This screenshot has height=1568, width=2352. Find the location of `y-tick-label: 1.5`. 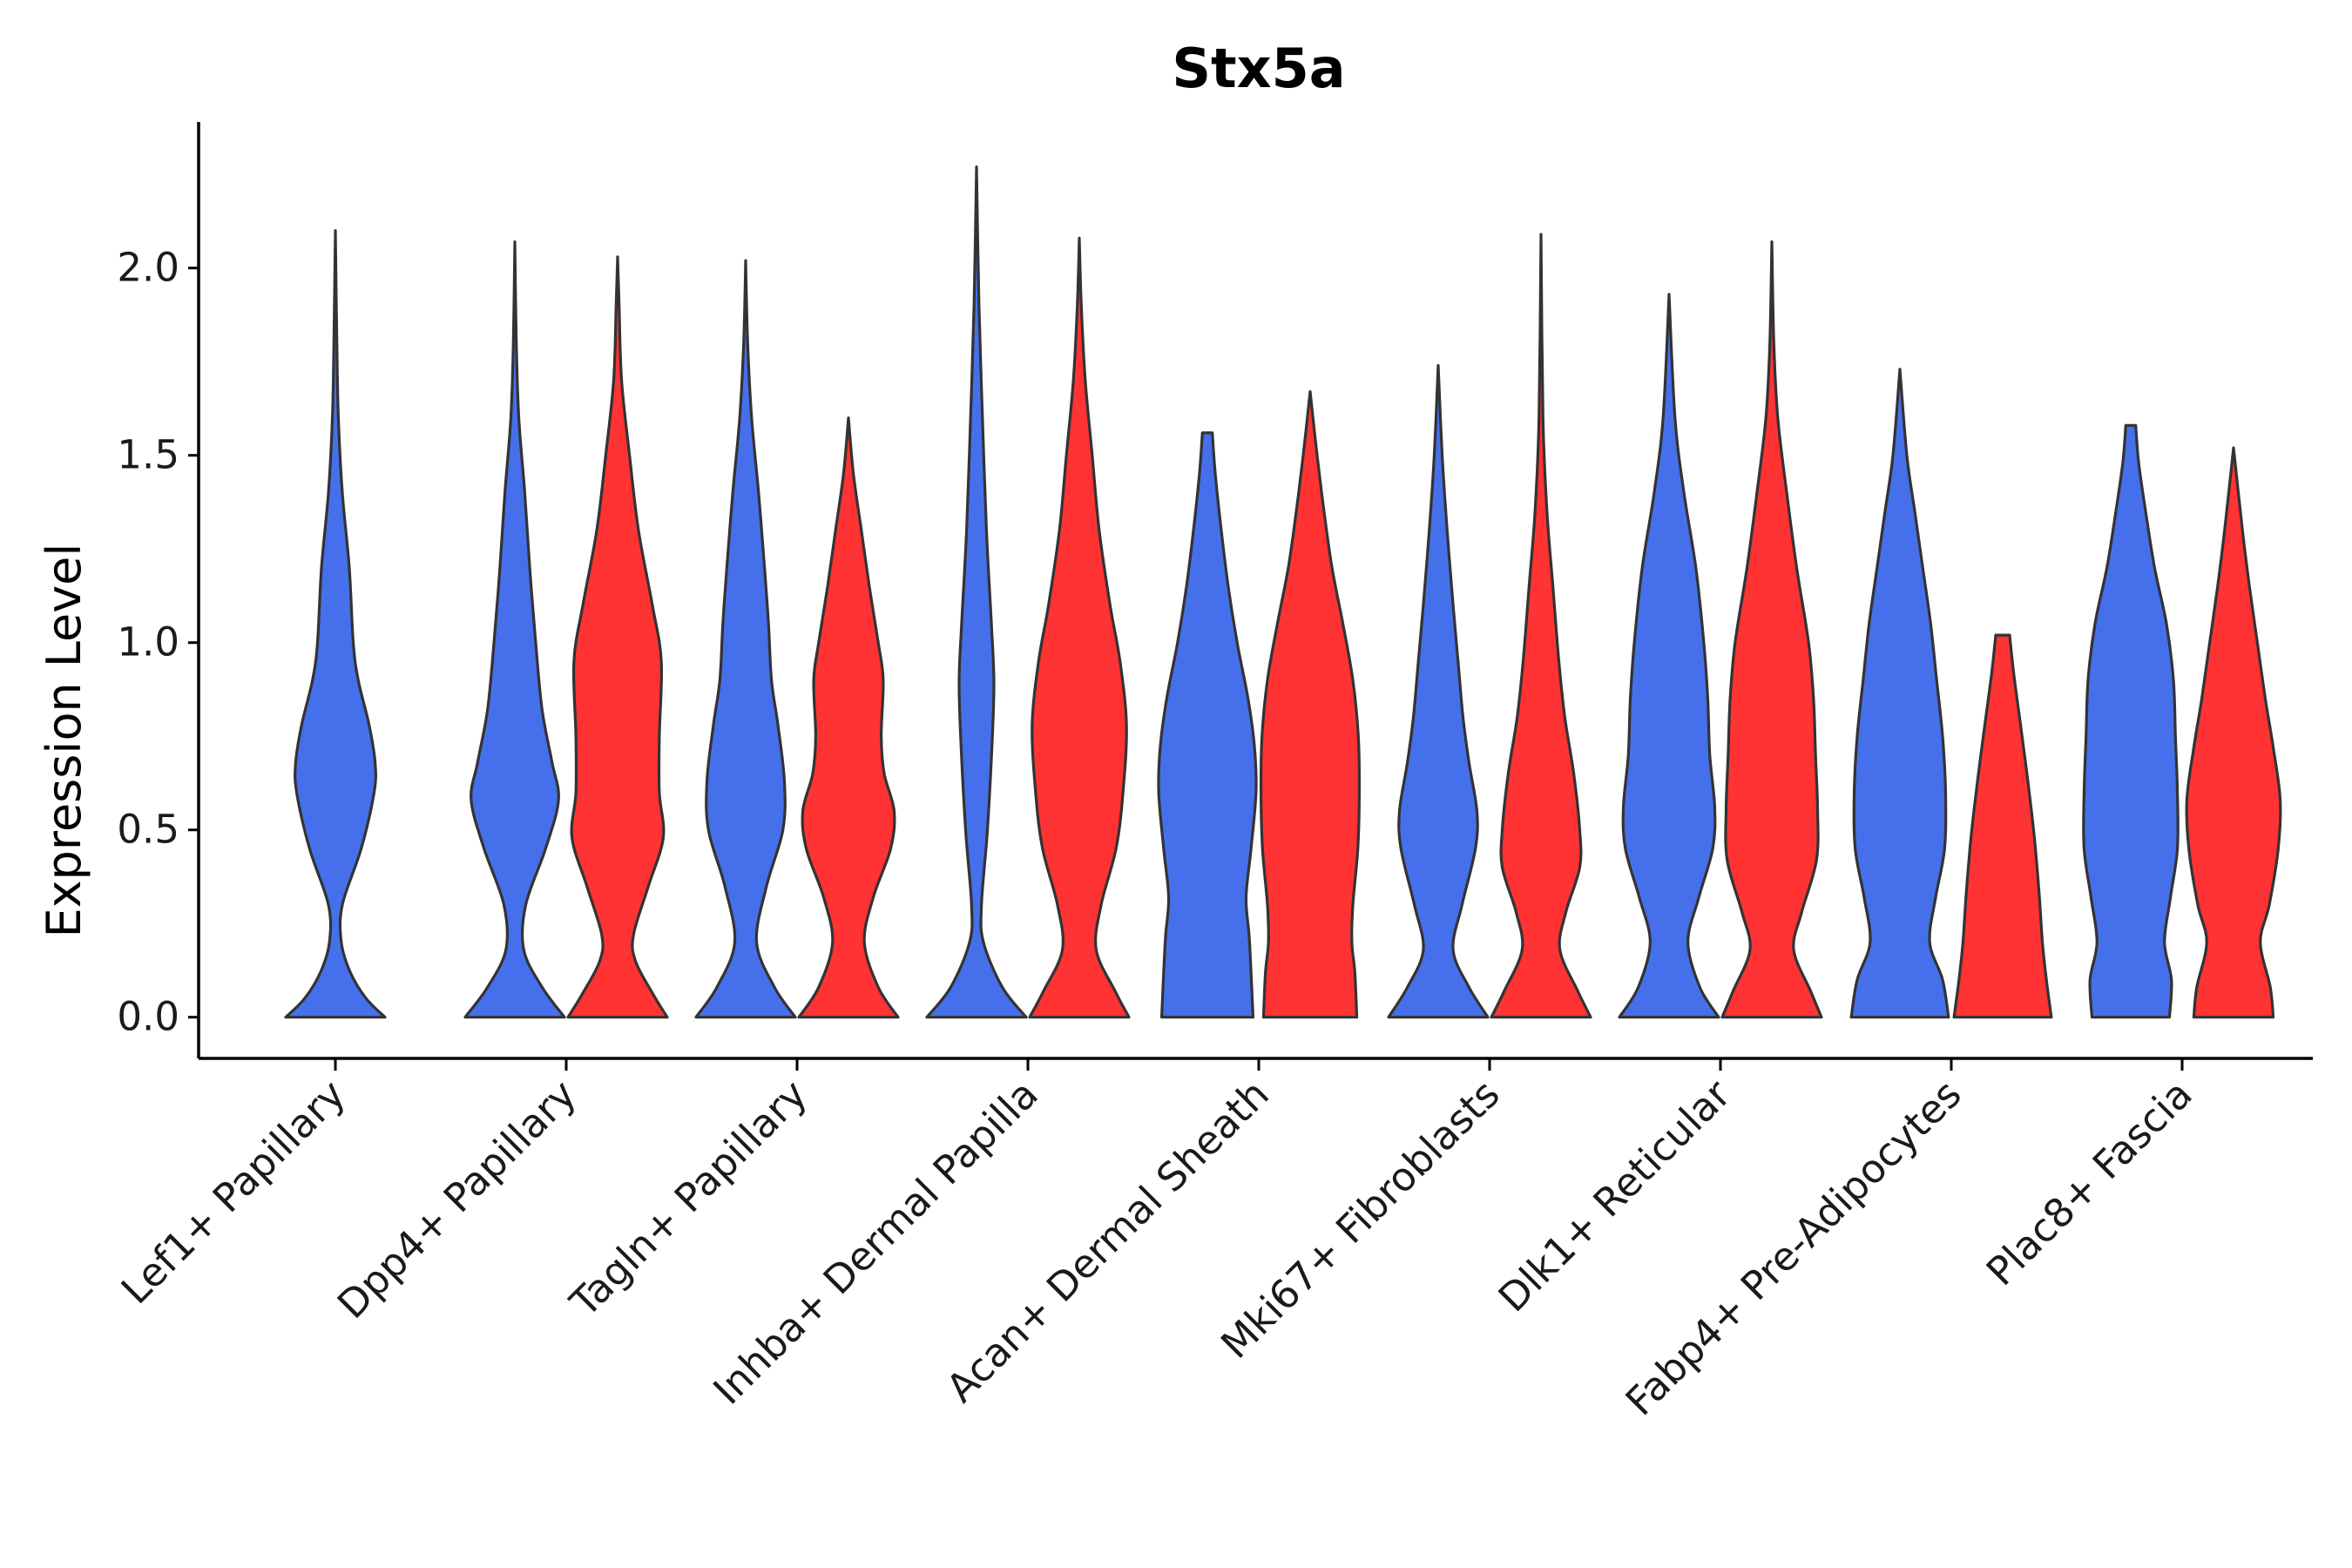

y-tick-label: 1.5 is located at coordinates (148, 455).